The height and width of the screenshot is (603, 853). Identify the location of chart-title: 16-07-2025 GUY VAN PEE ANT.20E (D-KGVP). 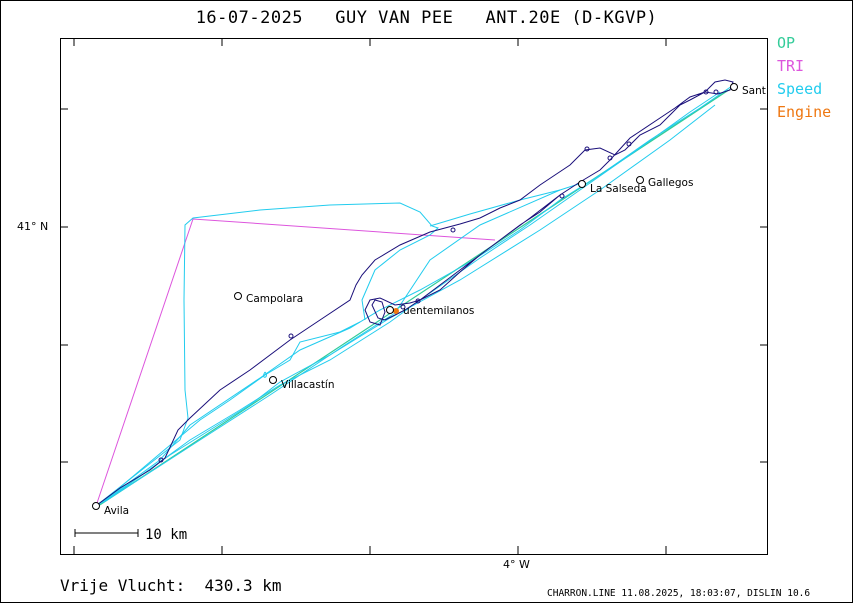
(426, 18).